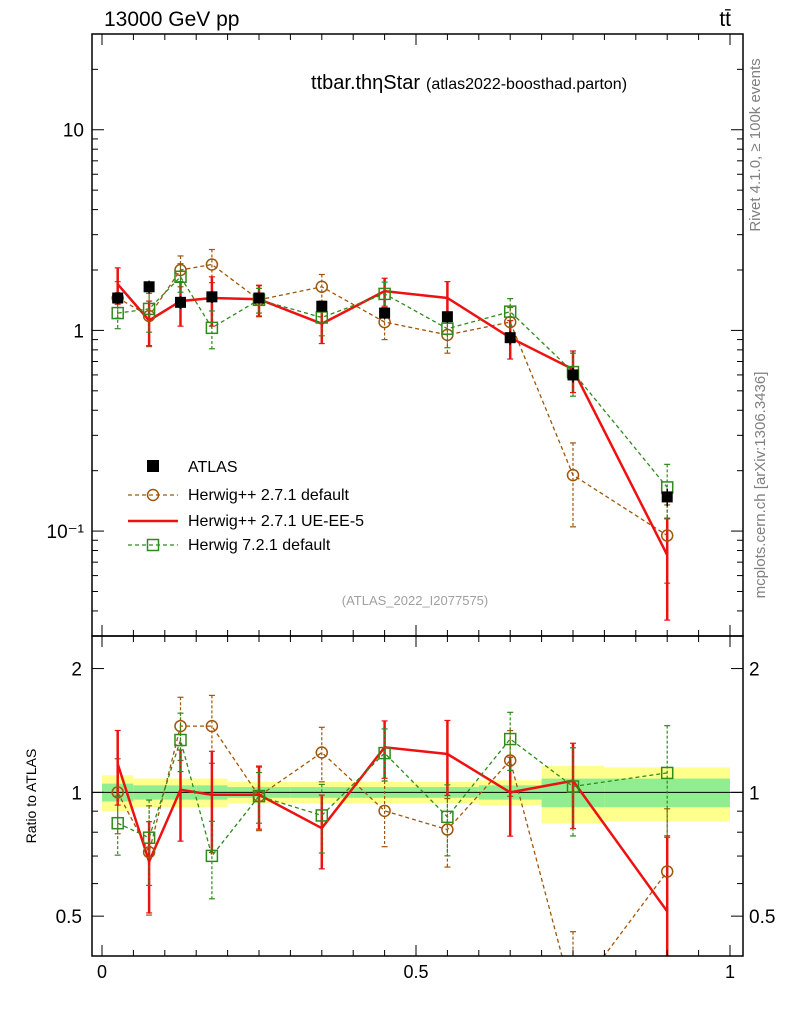 The image size is (786, 1029). What do you see at coordinates (755, 144) in the screenshot?
I see `rivet-version-label: Rivet 4.1.0, ≥ 100k events` at bounding box center [755, 144].